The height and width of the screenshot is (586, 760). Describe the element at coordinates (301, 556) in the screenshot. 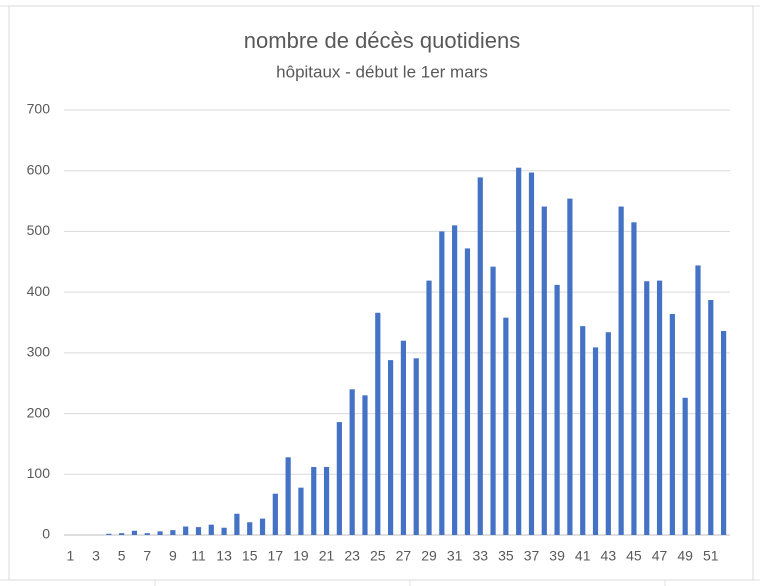

I see `x-tick-label: 19` at that location.